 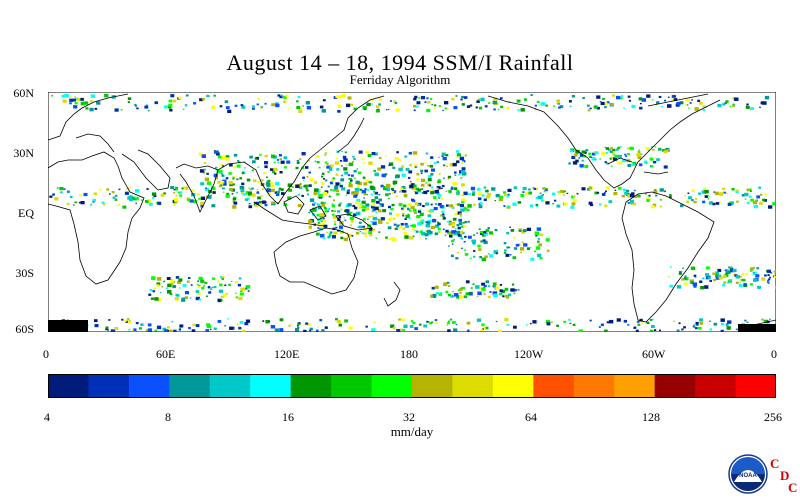 I want to click on lat-label-60s: 60S, so click(x=24, y=329).